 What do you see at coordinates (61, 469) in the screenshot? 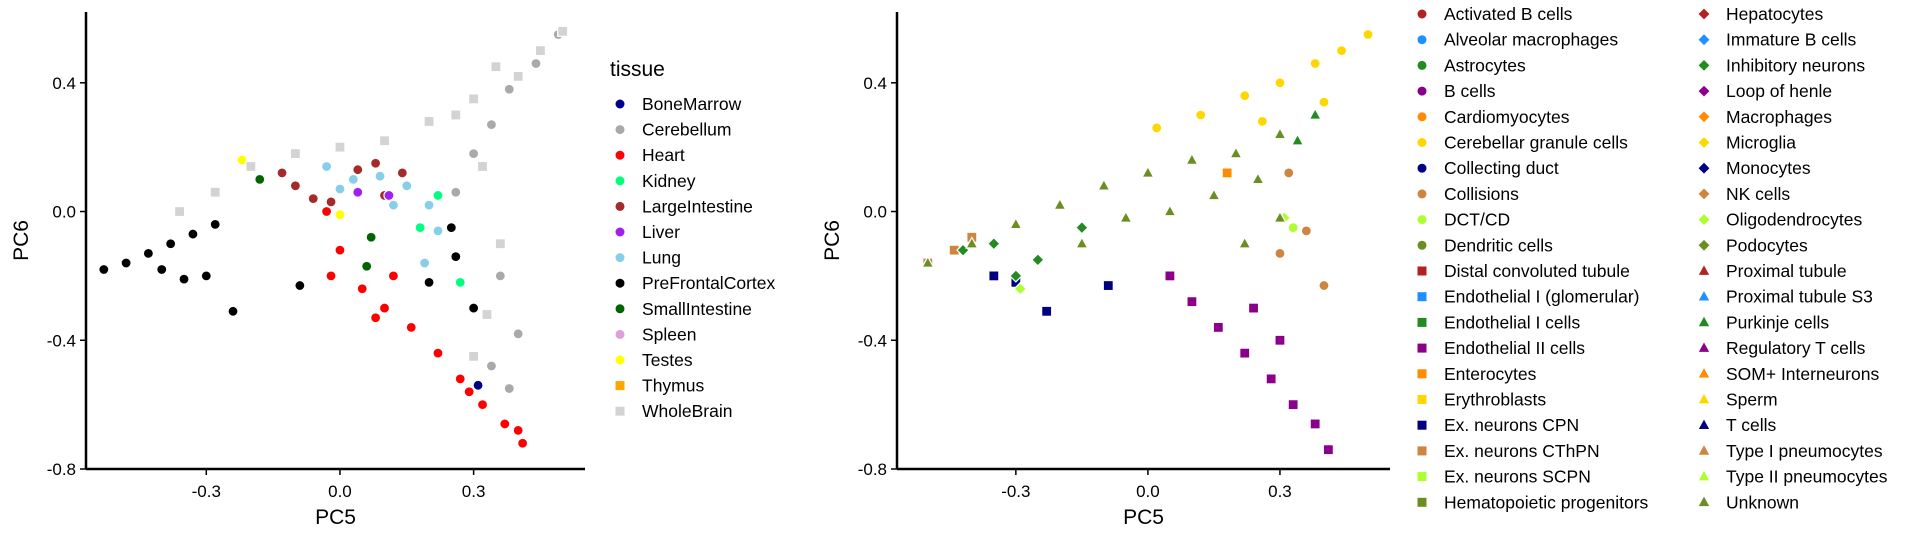
I see `y-tick-label: -0.8` at bounding box center [61, 469].